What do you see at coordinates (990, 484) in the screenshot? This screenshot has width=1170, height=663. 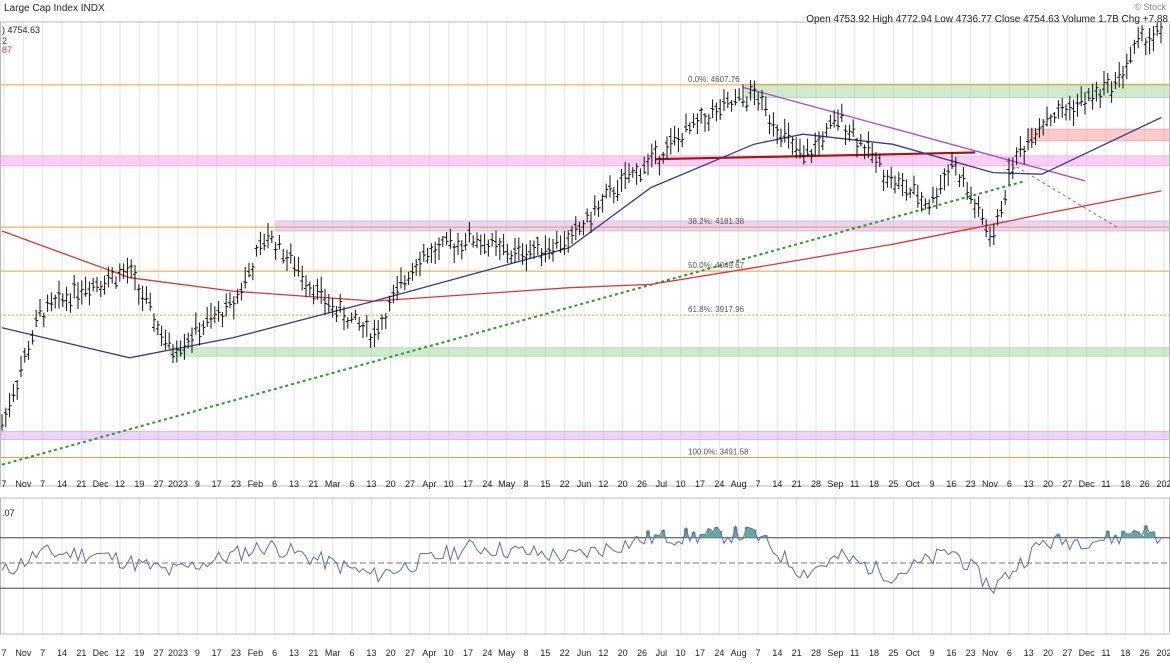 I see `price-x-tick-label: Nov` at bounding box center [990, 484].